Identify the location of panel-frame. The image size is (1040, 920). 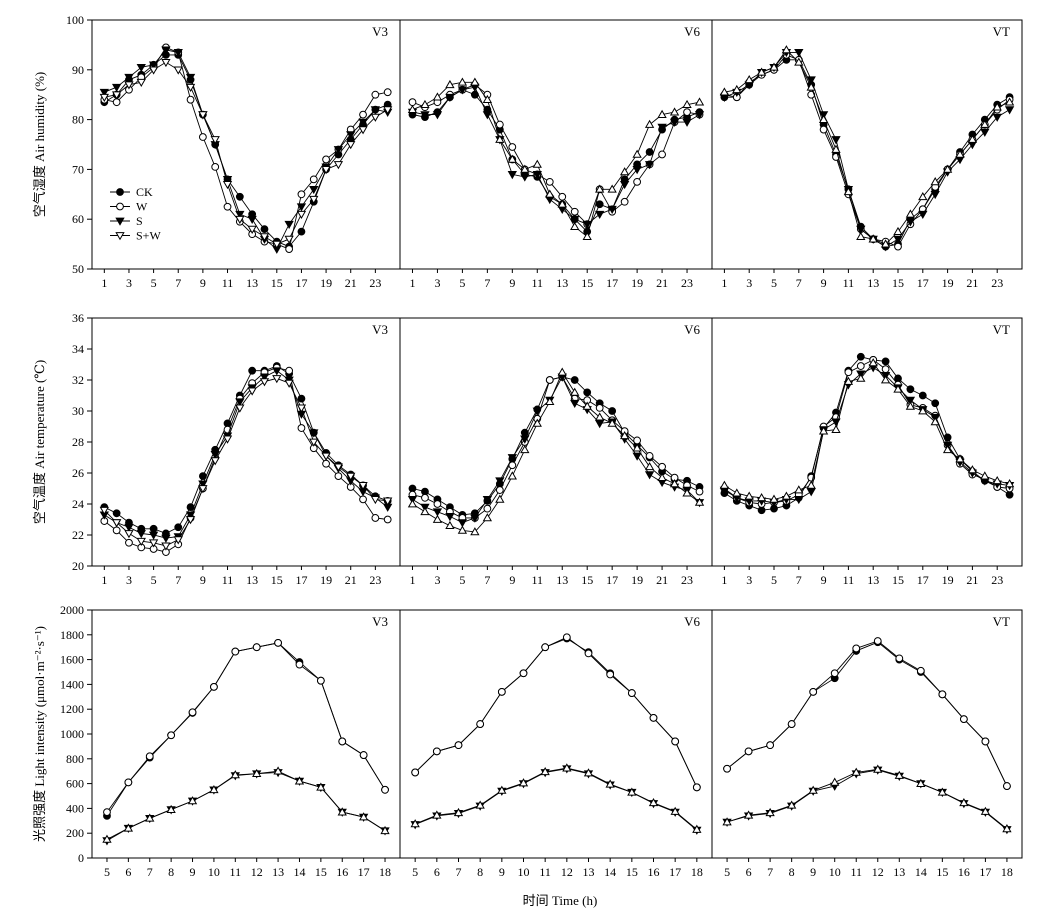
(867, 144).